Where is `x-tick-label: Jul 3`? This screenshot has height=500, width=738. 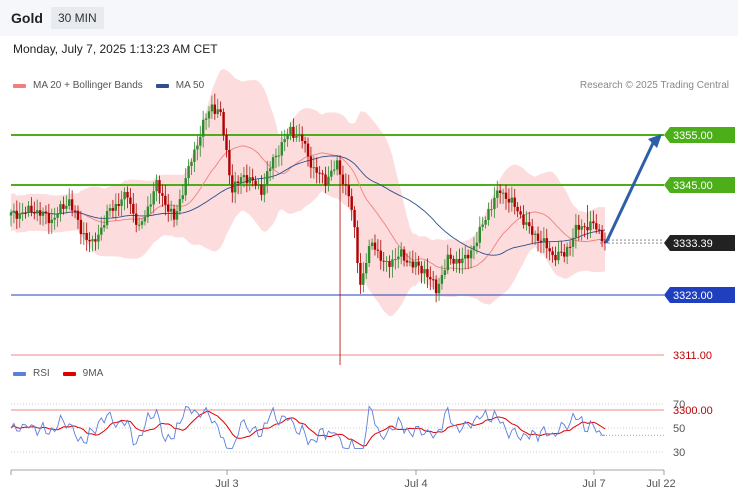 x-tick-label: Jul 3 is located at coordinates (226, 484).